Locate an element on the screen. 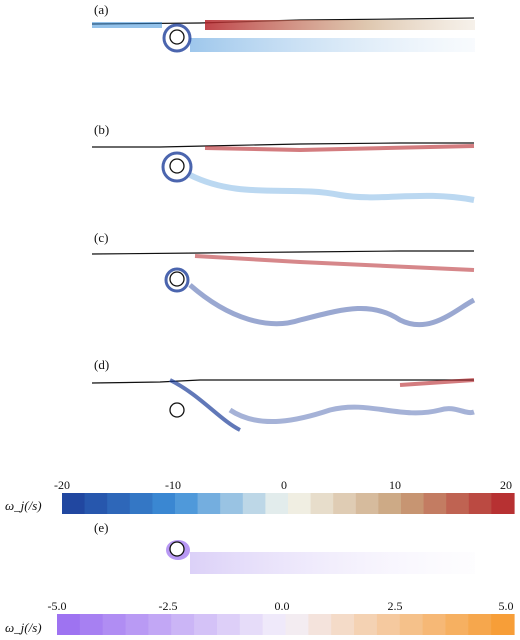 Image resolution: width=520 pixels, height=640 pixels. wake-a is located at coordinates (332, 45).